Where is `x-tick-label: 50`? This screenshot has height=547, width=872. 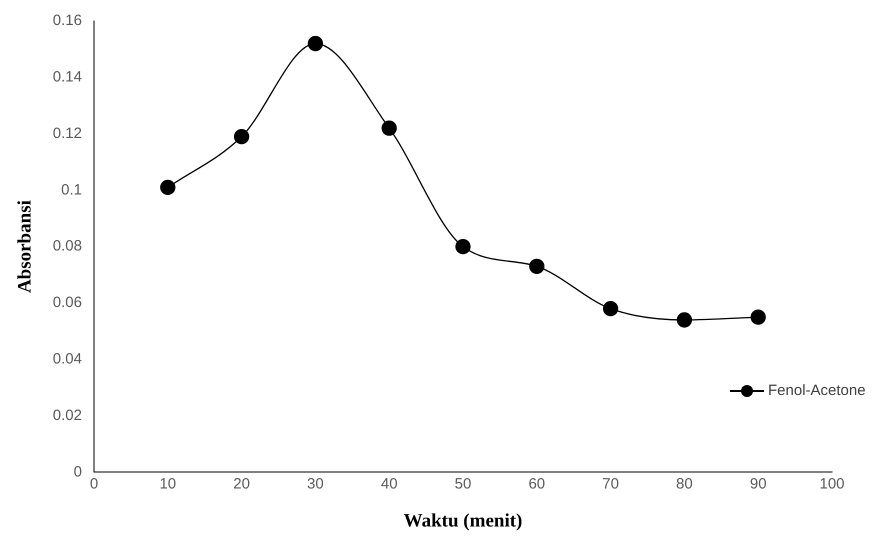 x-tick-label: 50 is located at coordinates (463, 483).